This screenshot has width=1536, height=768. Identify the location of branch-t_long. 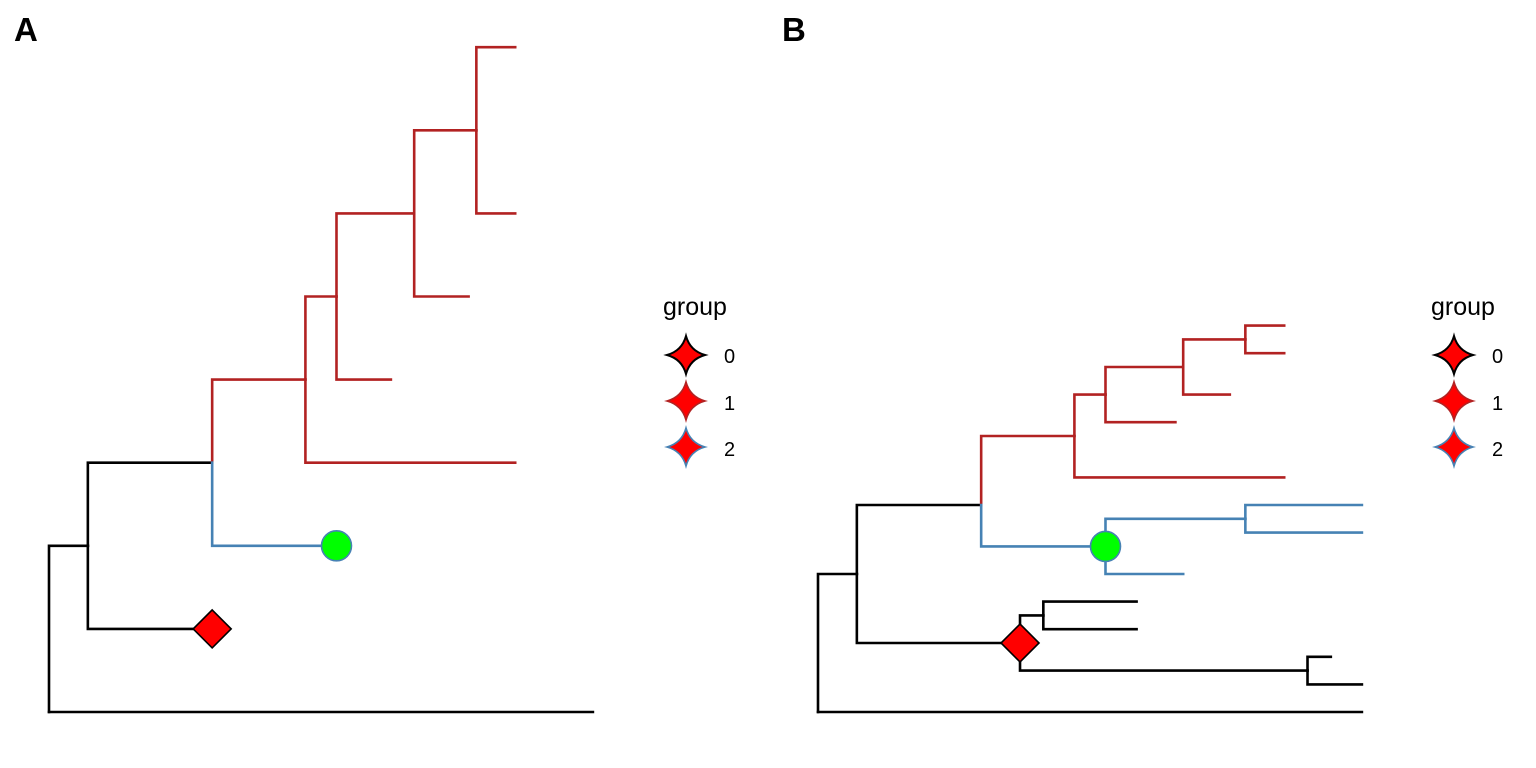
(410, 421).